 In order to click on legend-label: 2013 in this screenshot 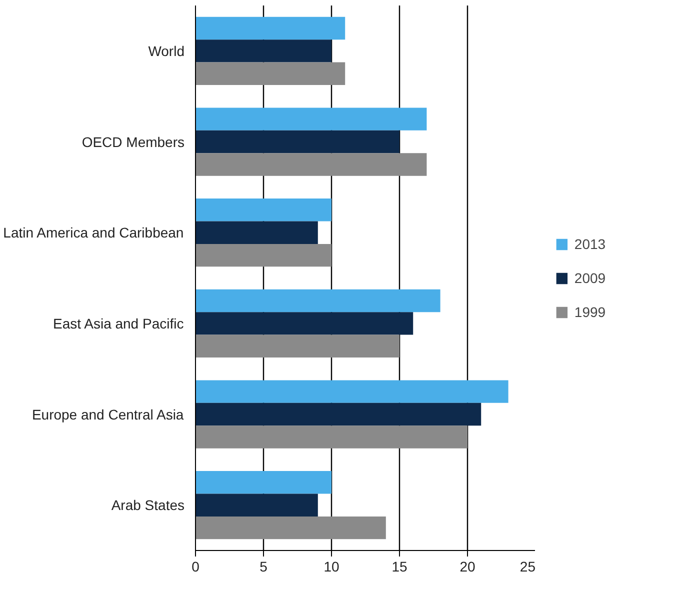, I will do `click(590, 244)`.